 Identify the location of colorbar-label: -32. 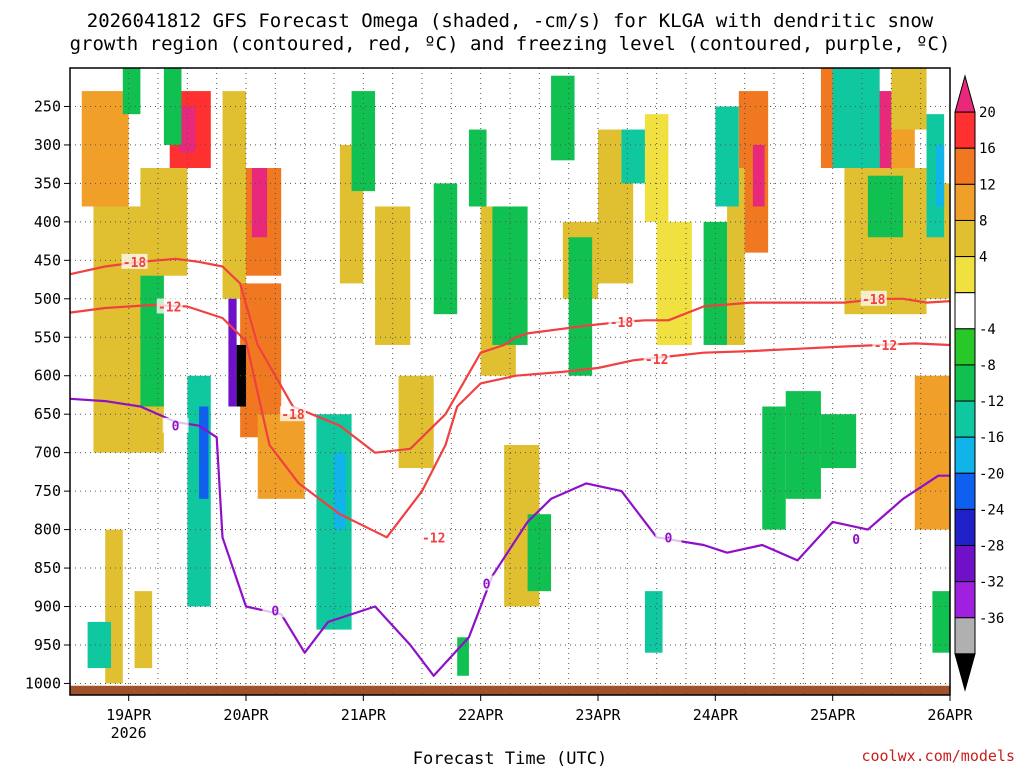
(991, 583).